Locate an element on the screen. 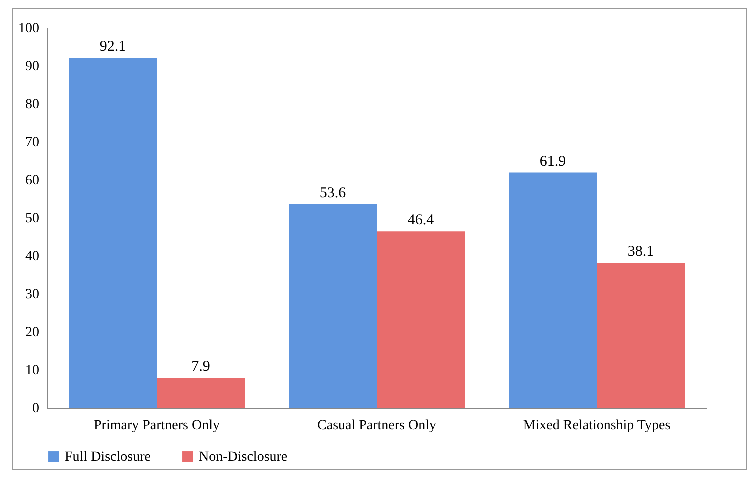  y-tick-label: 100 is located at coordinates (29, 29).